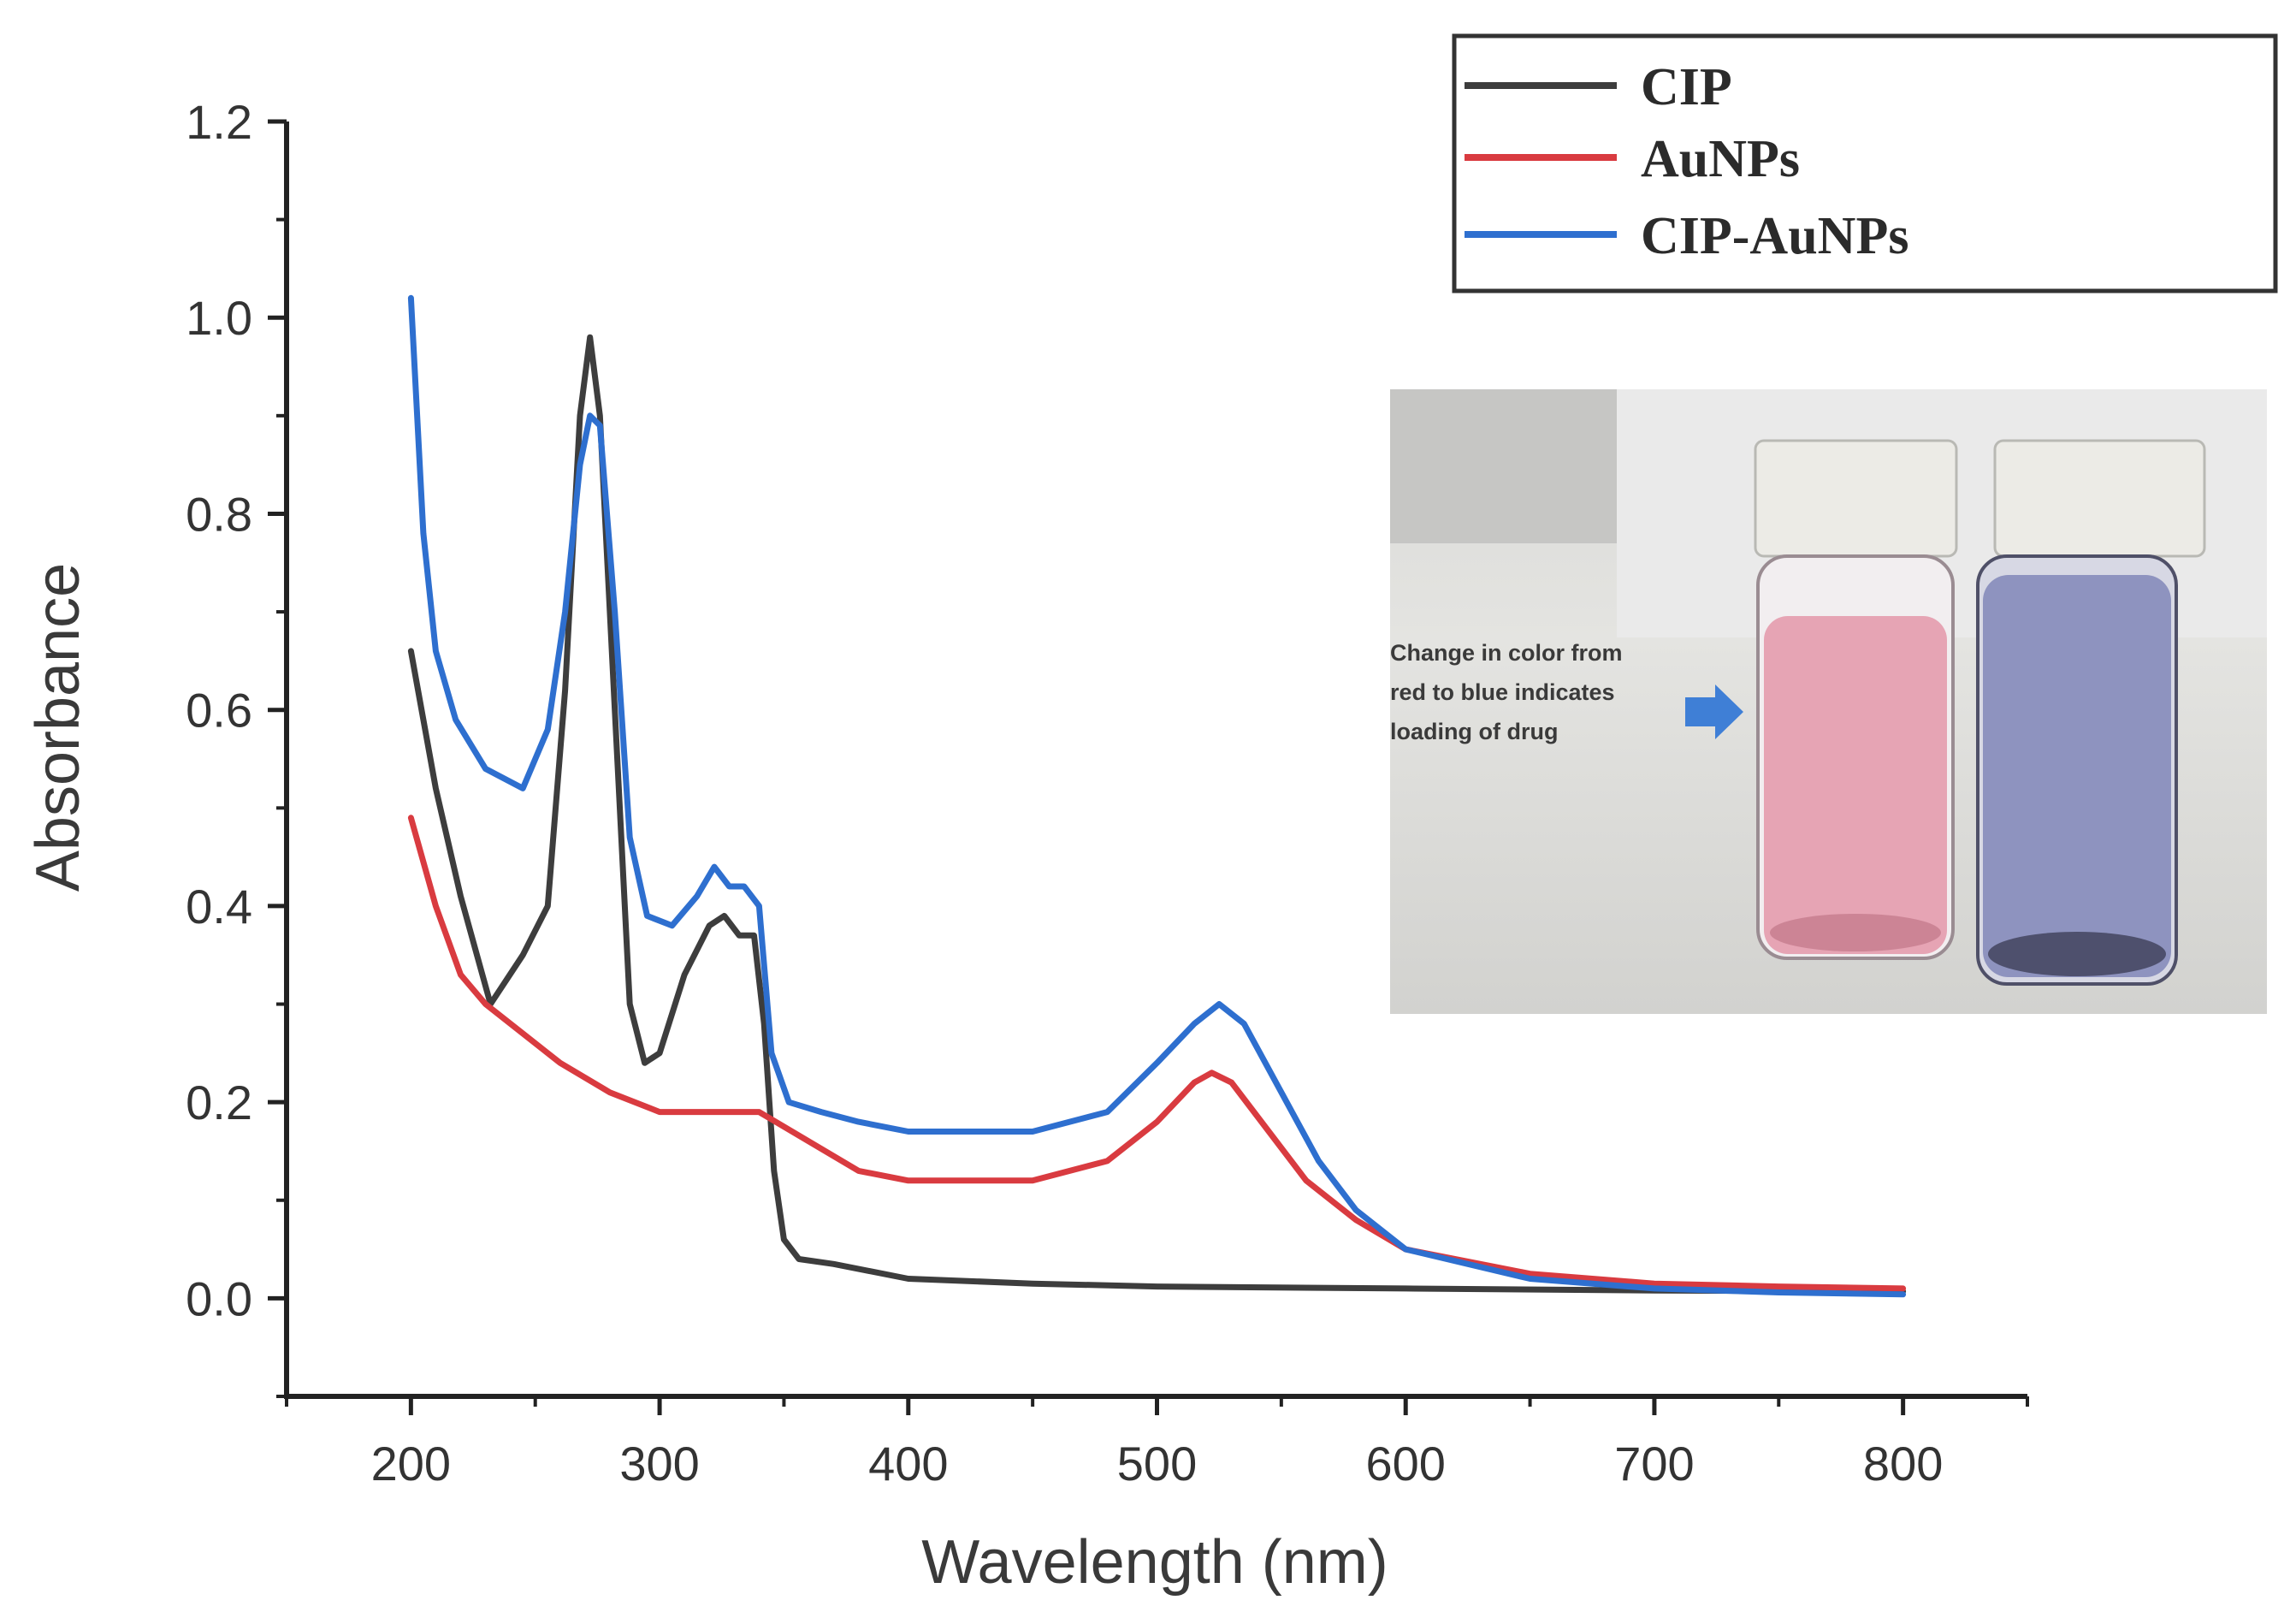 Image resolution: width=2296 pixels, height=1612 pixels. Describe the element at coordinates (1155, 1563) in the screenshot. I see `x-axis-title: Wavelength (nm)` at that location.